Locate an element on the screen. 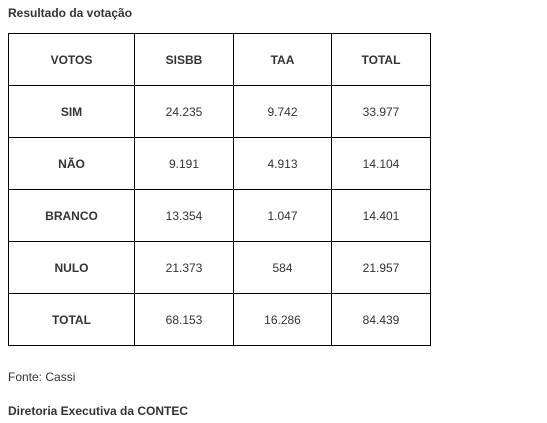 This screenshot has width=547, height=423. signature: Diretoria Executiva da CONTEC is located at coordinates (98, 411).